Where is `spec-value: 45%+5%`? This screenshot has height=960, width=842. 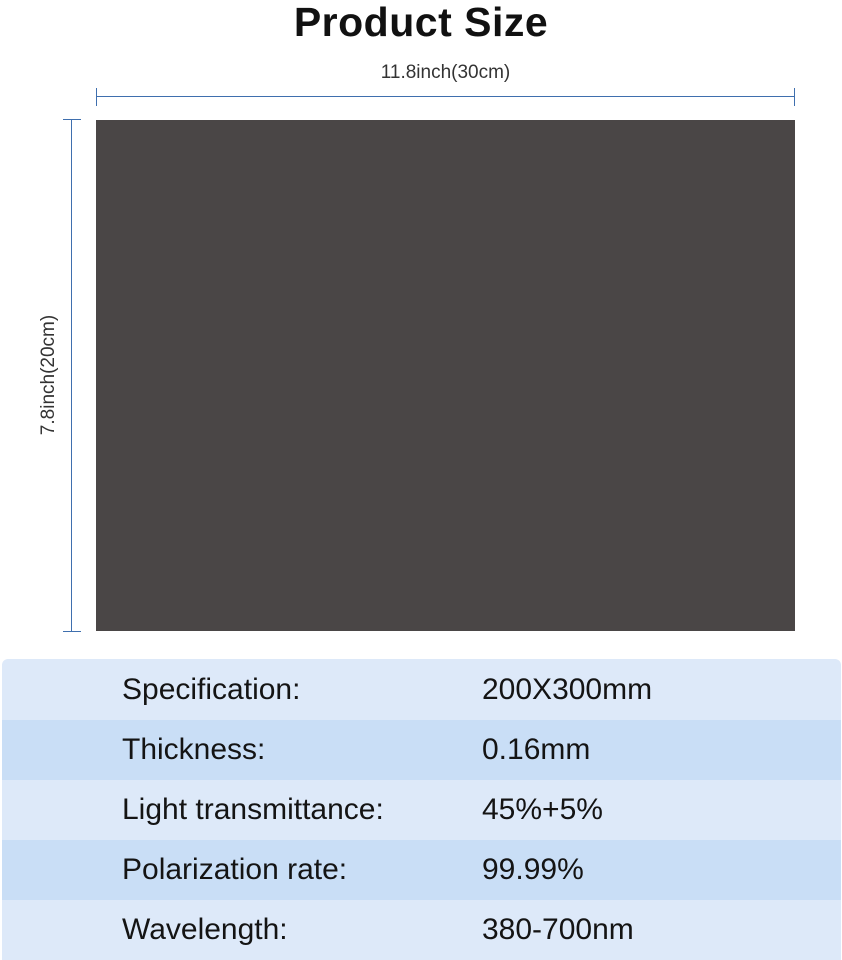
spec-value: 45%+5% is located at coordinates (542, 809).